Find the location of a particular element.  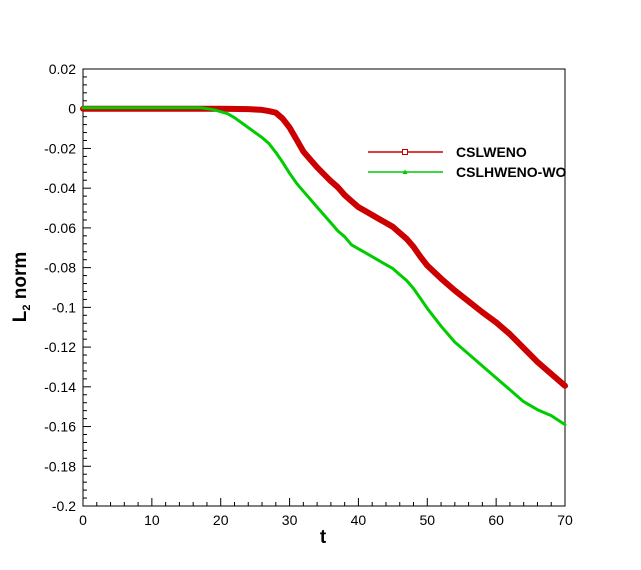

x-tick-label: 30 is located at coordinates (290, 520).